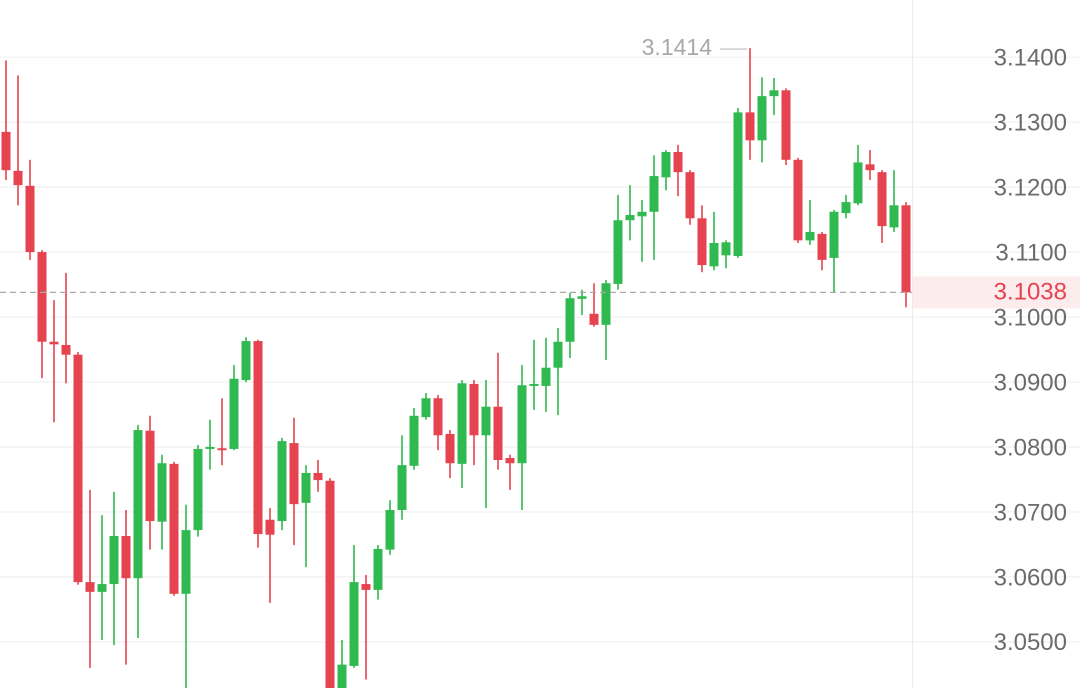 This screenshot has width=1080, height=688. Describe the element at coordinates (1030, 577) in the screenshot. I see `y-tick-label: 3.0600` at that location.